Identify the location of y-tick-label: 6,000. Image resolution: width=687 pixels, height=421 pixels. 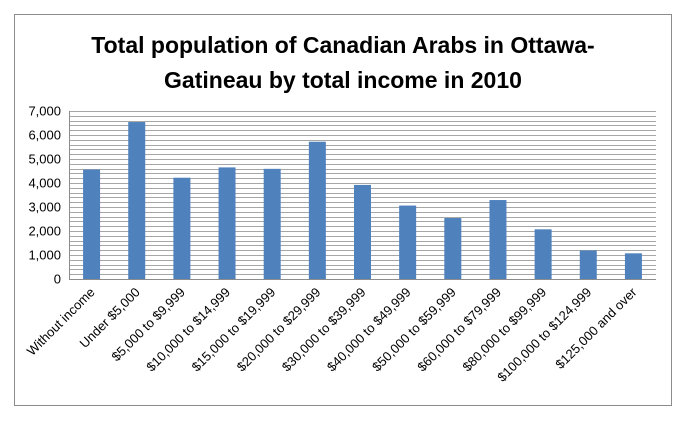
(44, 135).